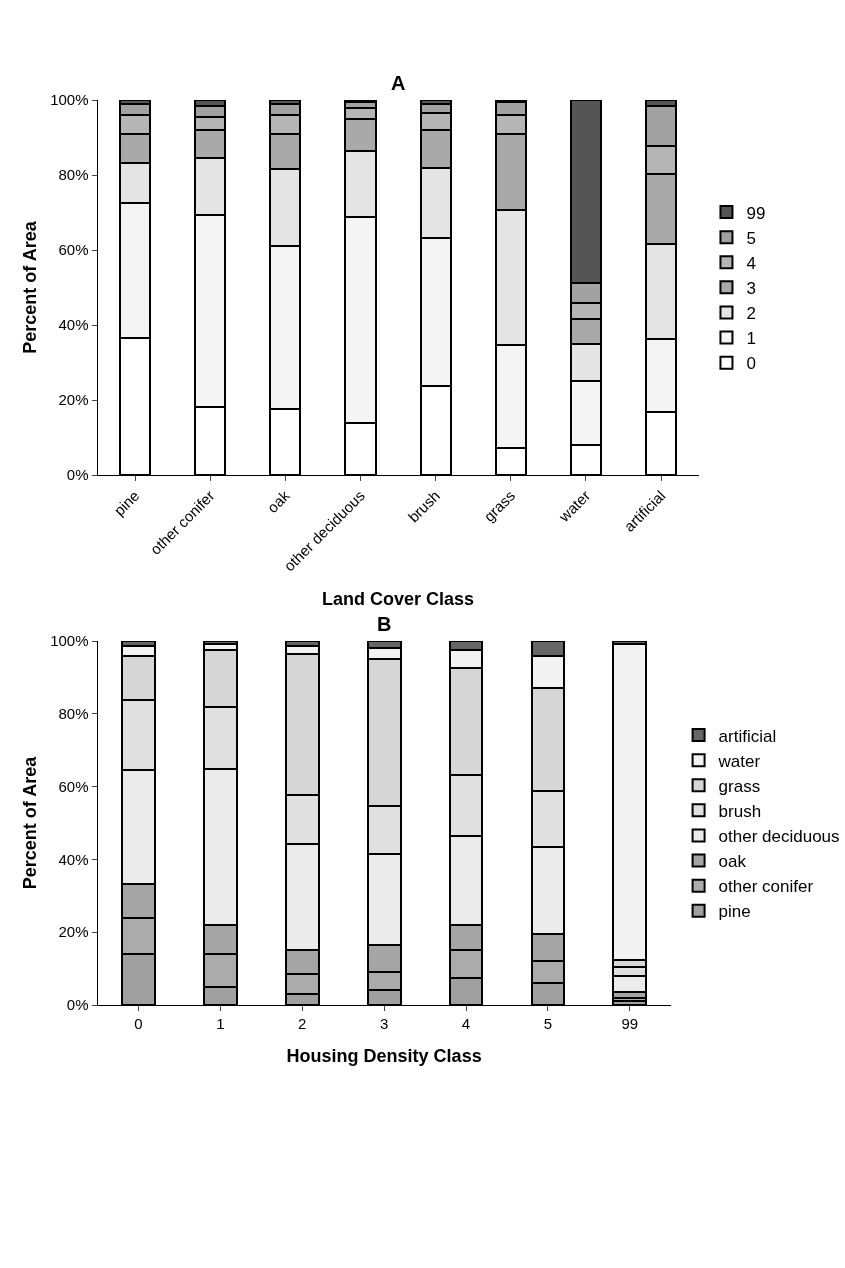 This screenshot has width=845, height=1268. I want to click on x-tick-label: oak, so click(278, 501).